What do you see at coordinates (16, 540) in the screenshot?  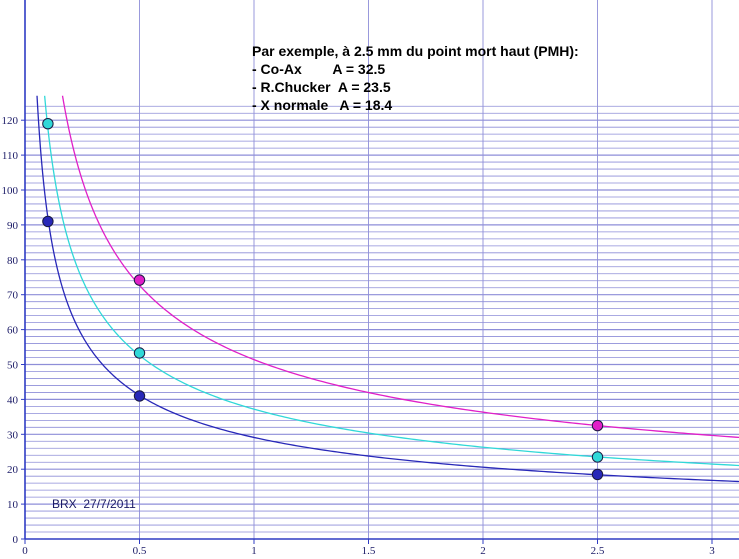 I see `y-tick-label: 0` at bounding box center [16, 540].